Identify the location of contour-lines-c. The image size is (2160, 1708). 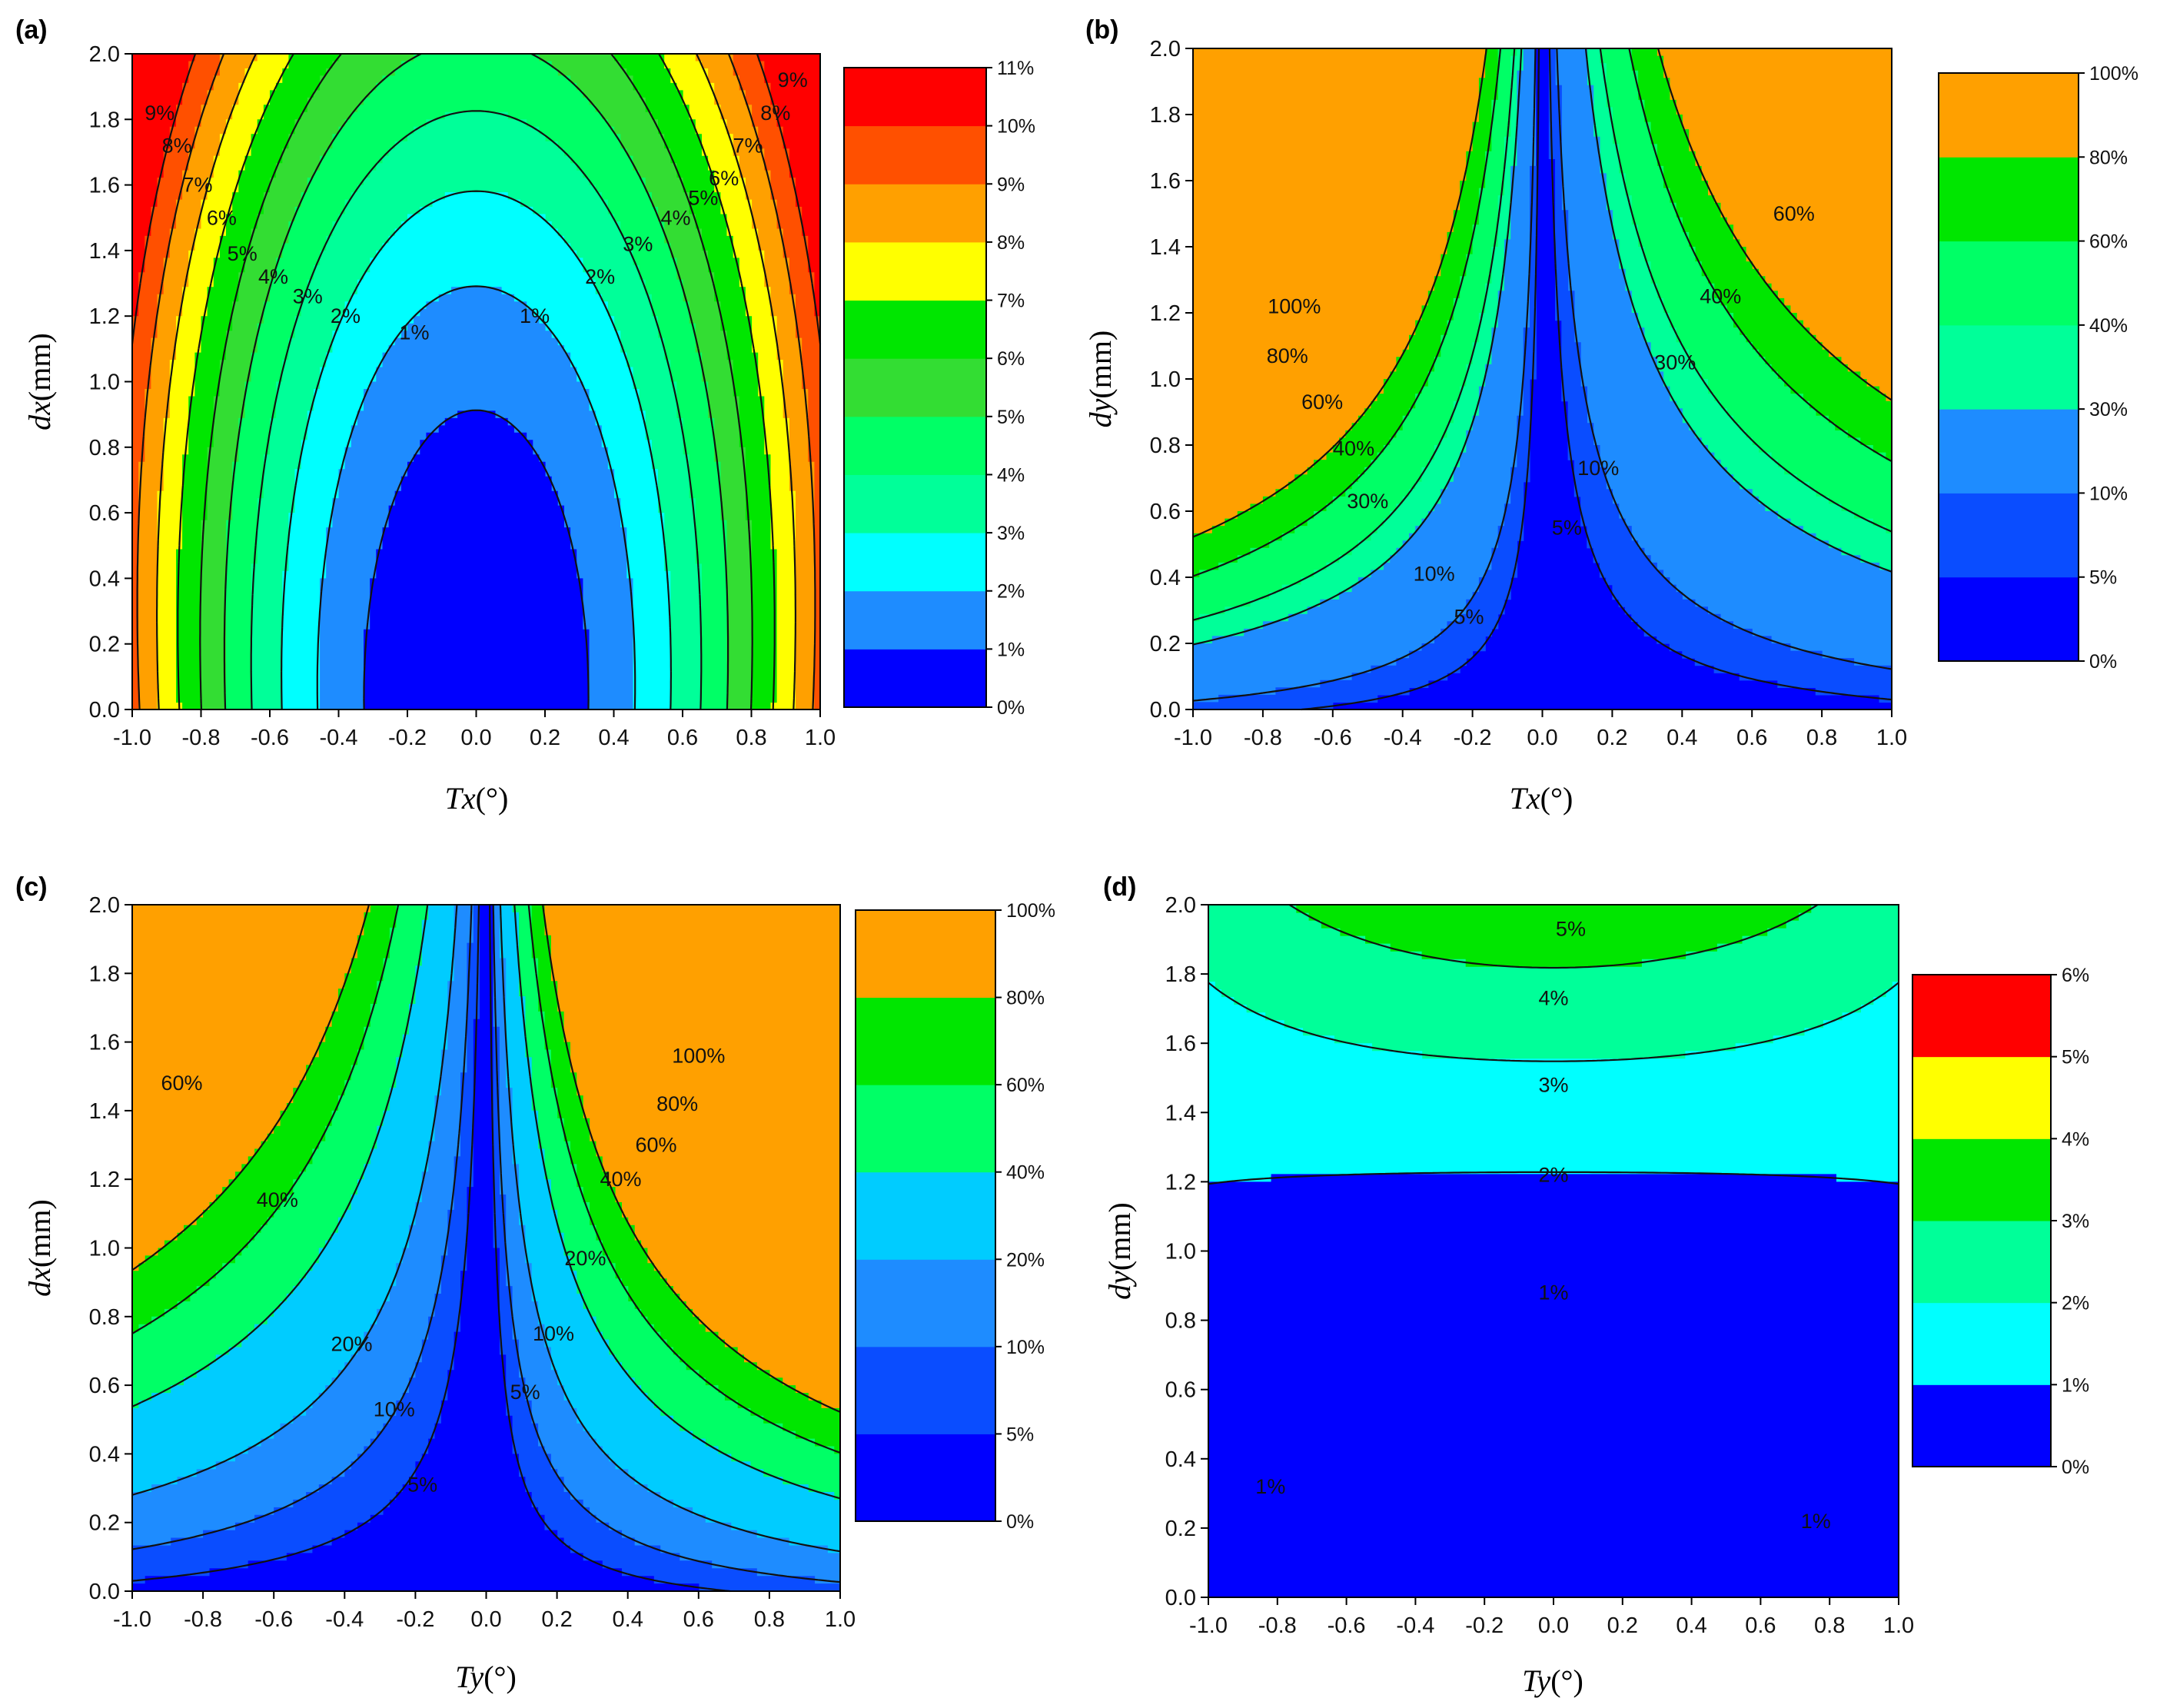
(486, 1248).